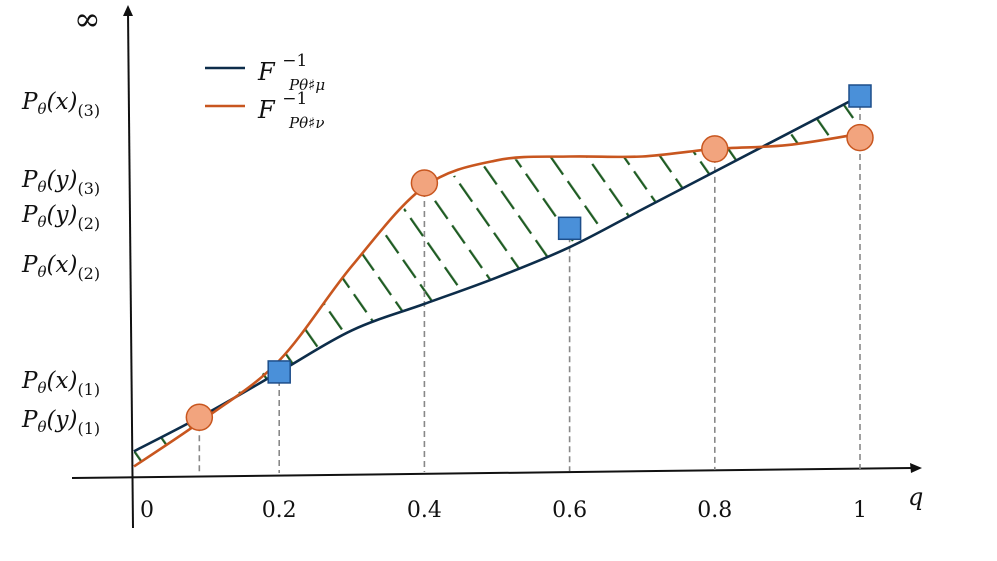 The width and height of the screenshot is (997, 561). Describe the element at coordinates (279, 510) in the screenshot. I see `x-tick-label: 0.2` at that location.